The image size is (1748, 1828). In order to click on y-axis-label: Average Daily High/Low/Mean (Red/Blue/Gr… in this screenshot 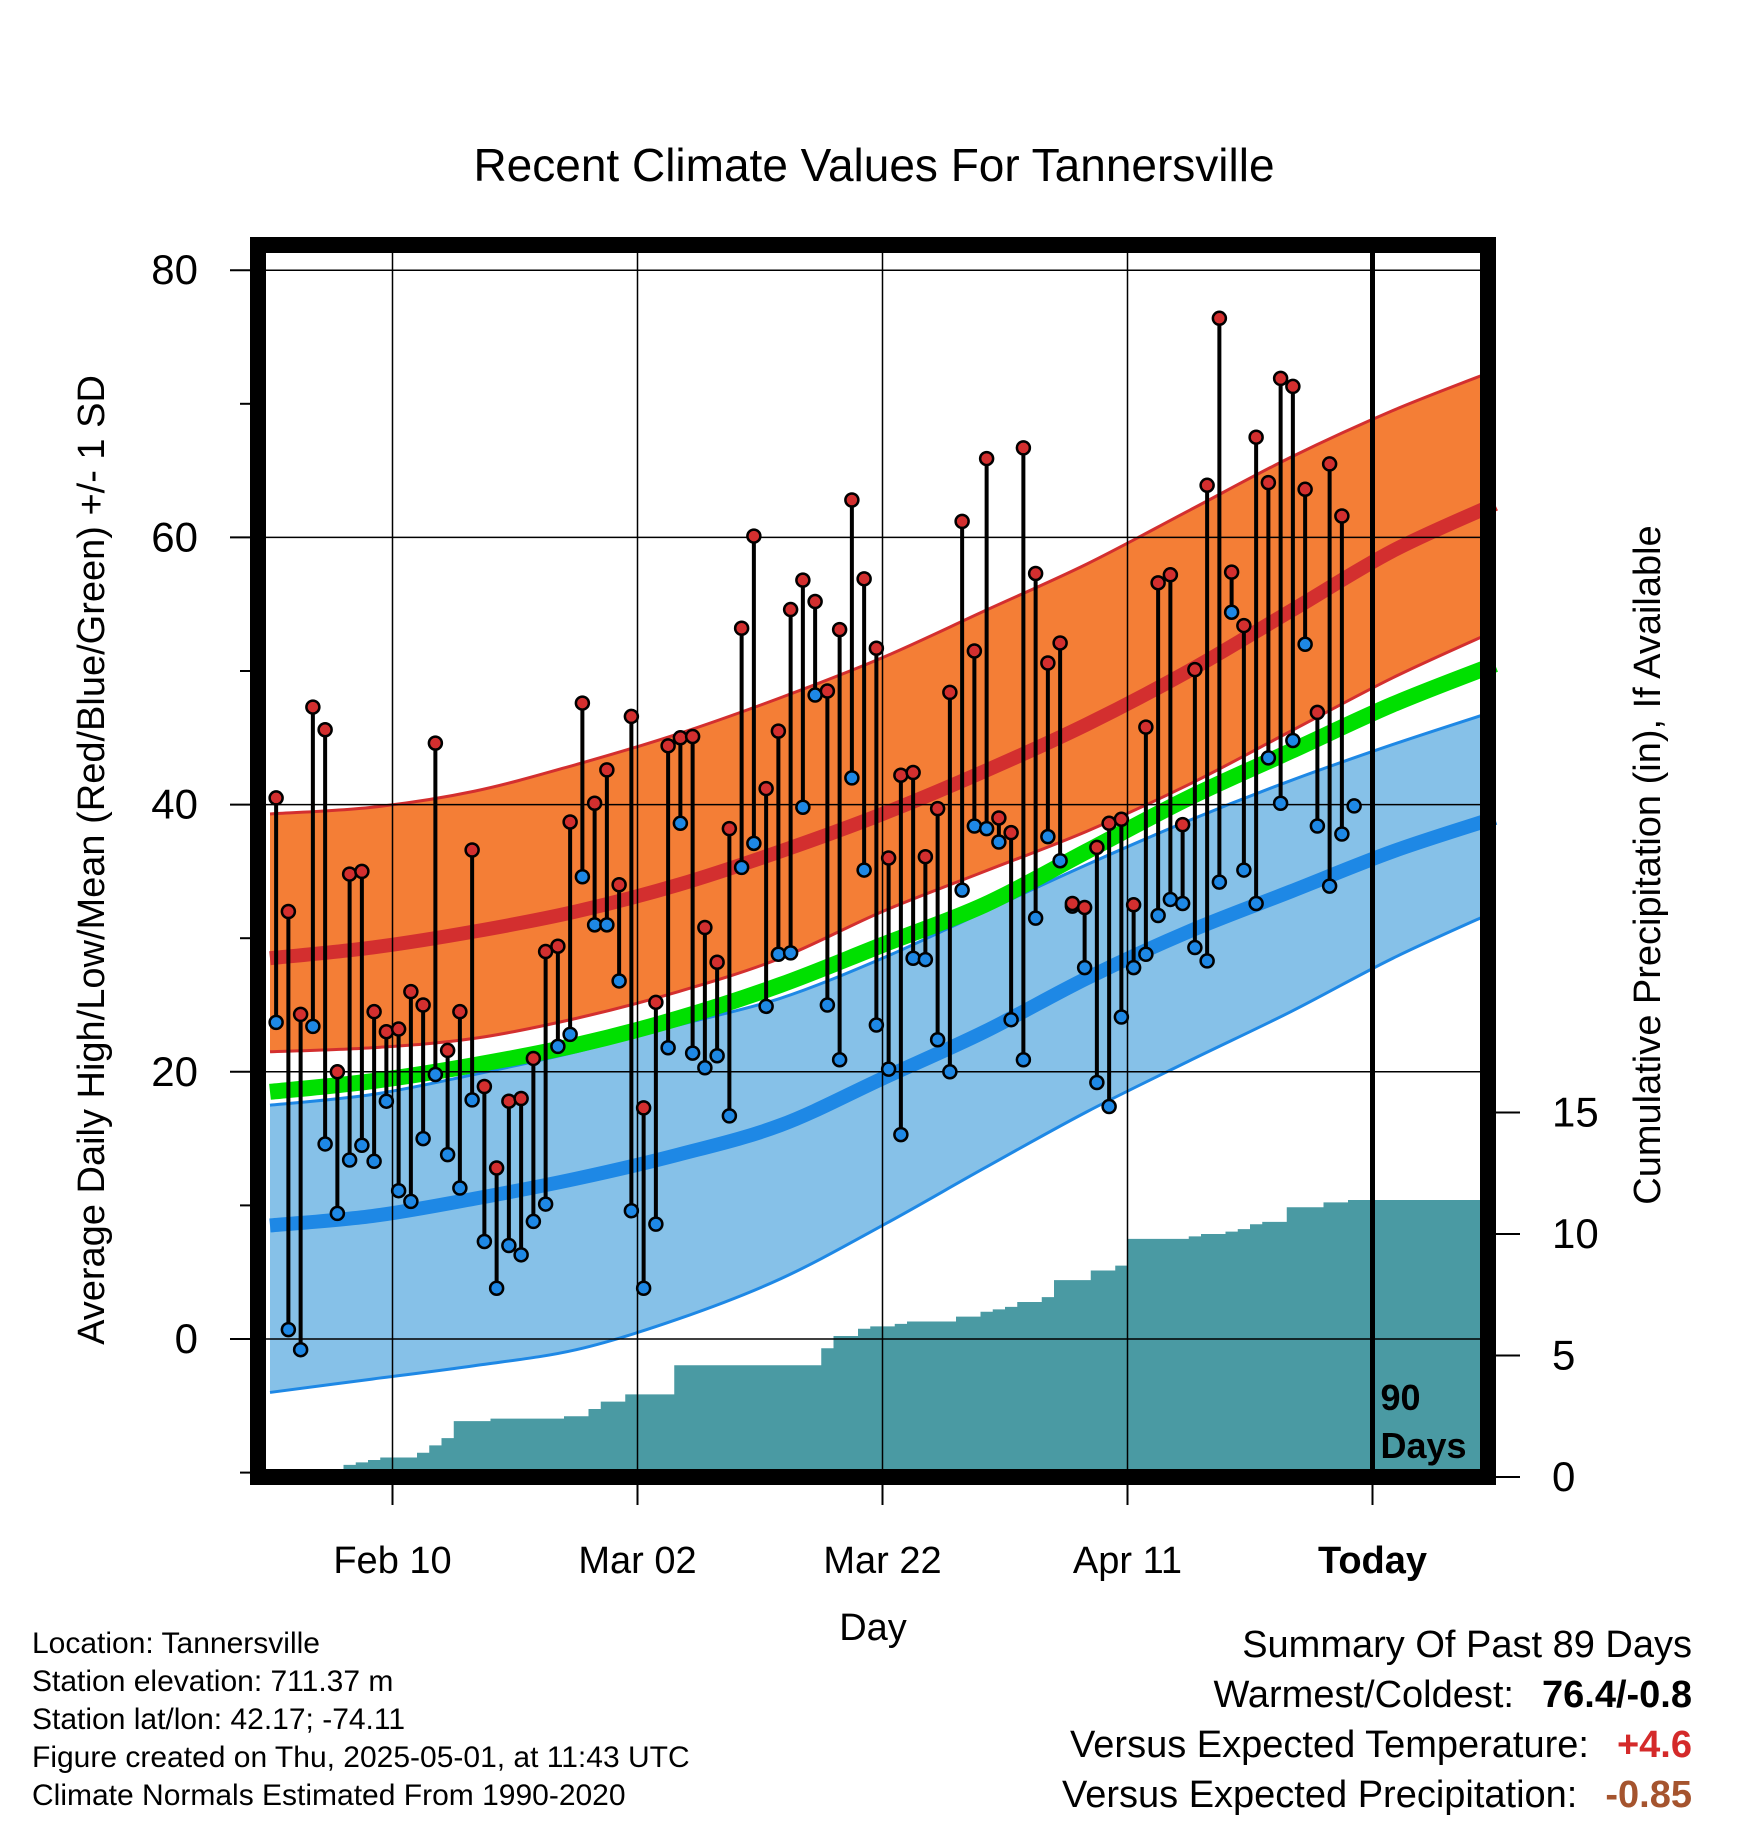, I will do `click(92, 860)`.